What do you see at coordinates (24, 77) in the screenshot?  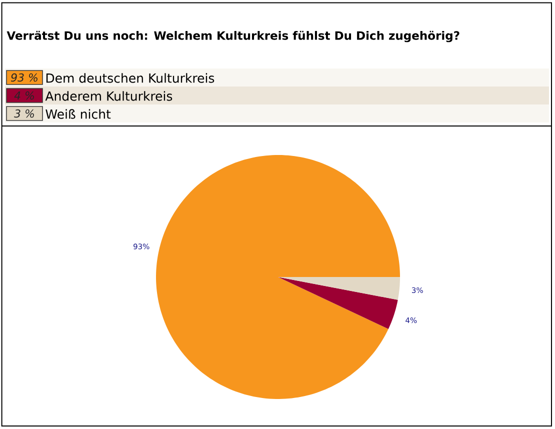 I see `text: 93 %` at bounding box center [24, 77].